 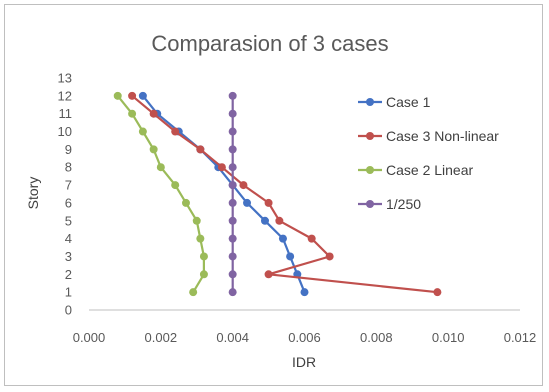 I want to click on y-tick-label: 7, so click(x=68, y=185).